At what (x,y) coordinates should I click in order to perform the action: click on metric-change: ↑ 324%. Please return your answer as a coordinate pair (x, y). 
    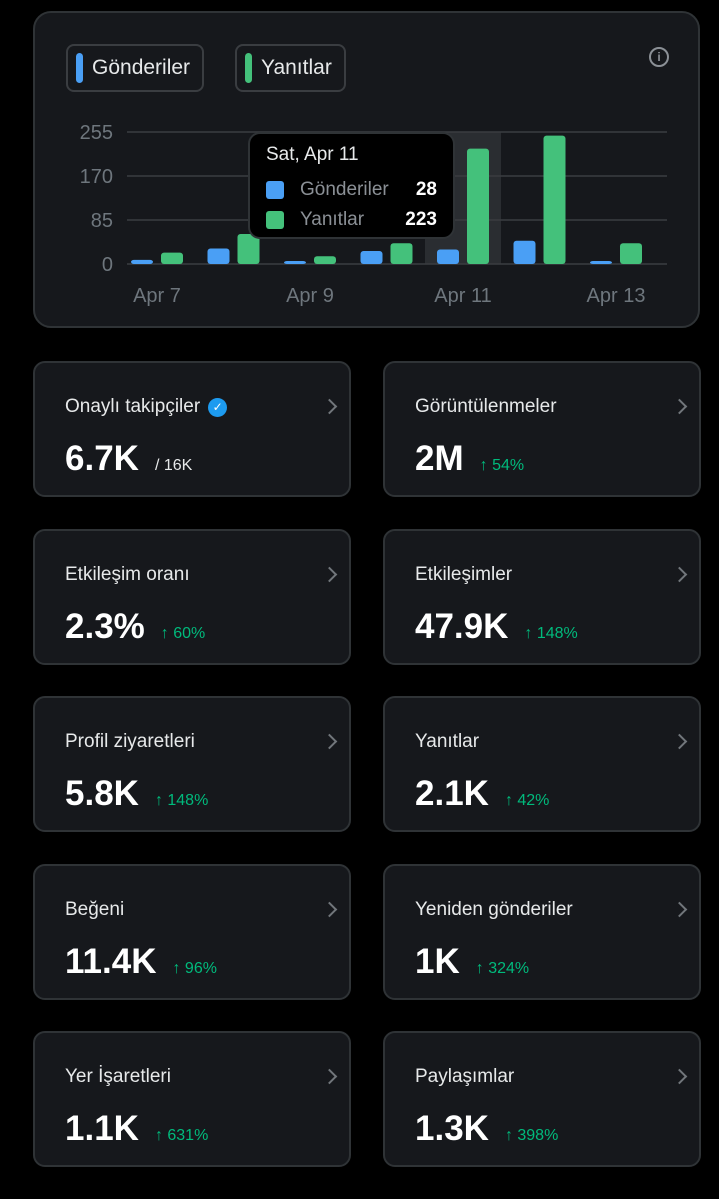
    Looking at the image, I should click on (502, 968).